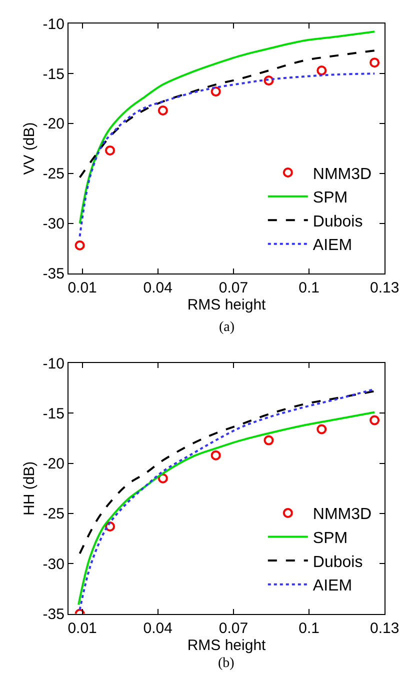 The height and width of the screenshot is (693, 416). What do you see at coordinates (226, 663) in the screenshot?
I see `text: (b)` at bounding box center [226, 663].